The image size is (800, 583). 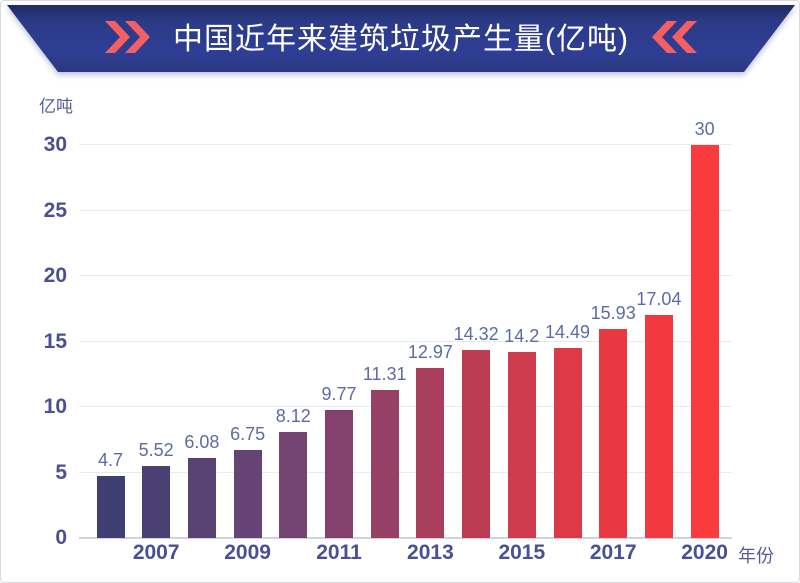 What do you see at coordinates (110, 460) in the screenshot?
I see `bar-value-label: 4.7` at bounding box center [110, 460].